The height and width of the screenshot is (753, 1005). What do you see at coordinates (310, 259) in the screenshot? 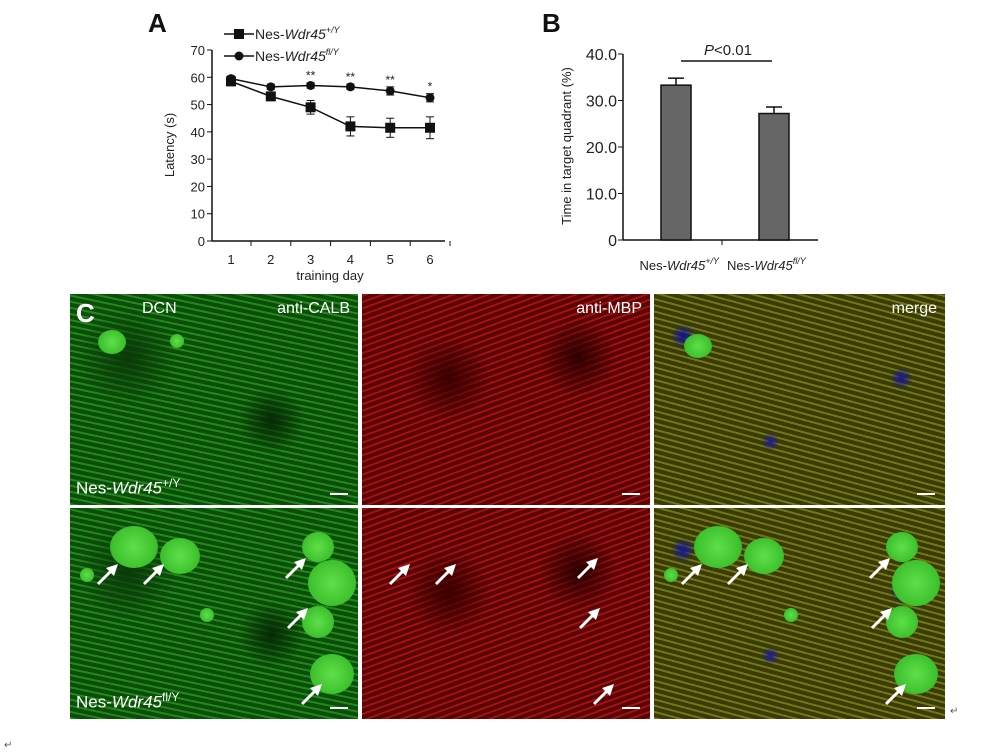
I see `x-tick-label: 3` at bounding box center [310, 259].